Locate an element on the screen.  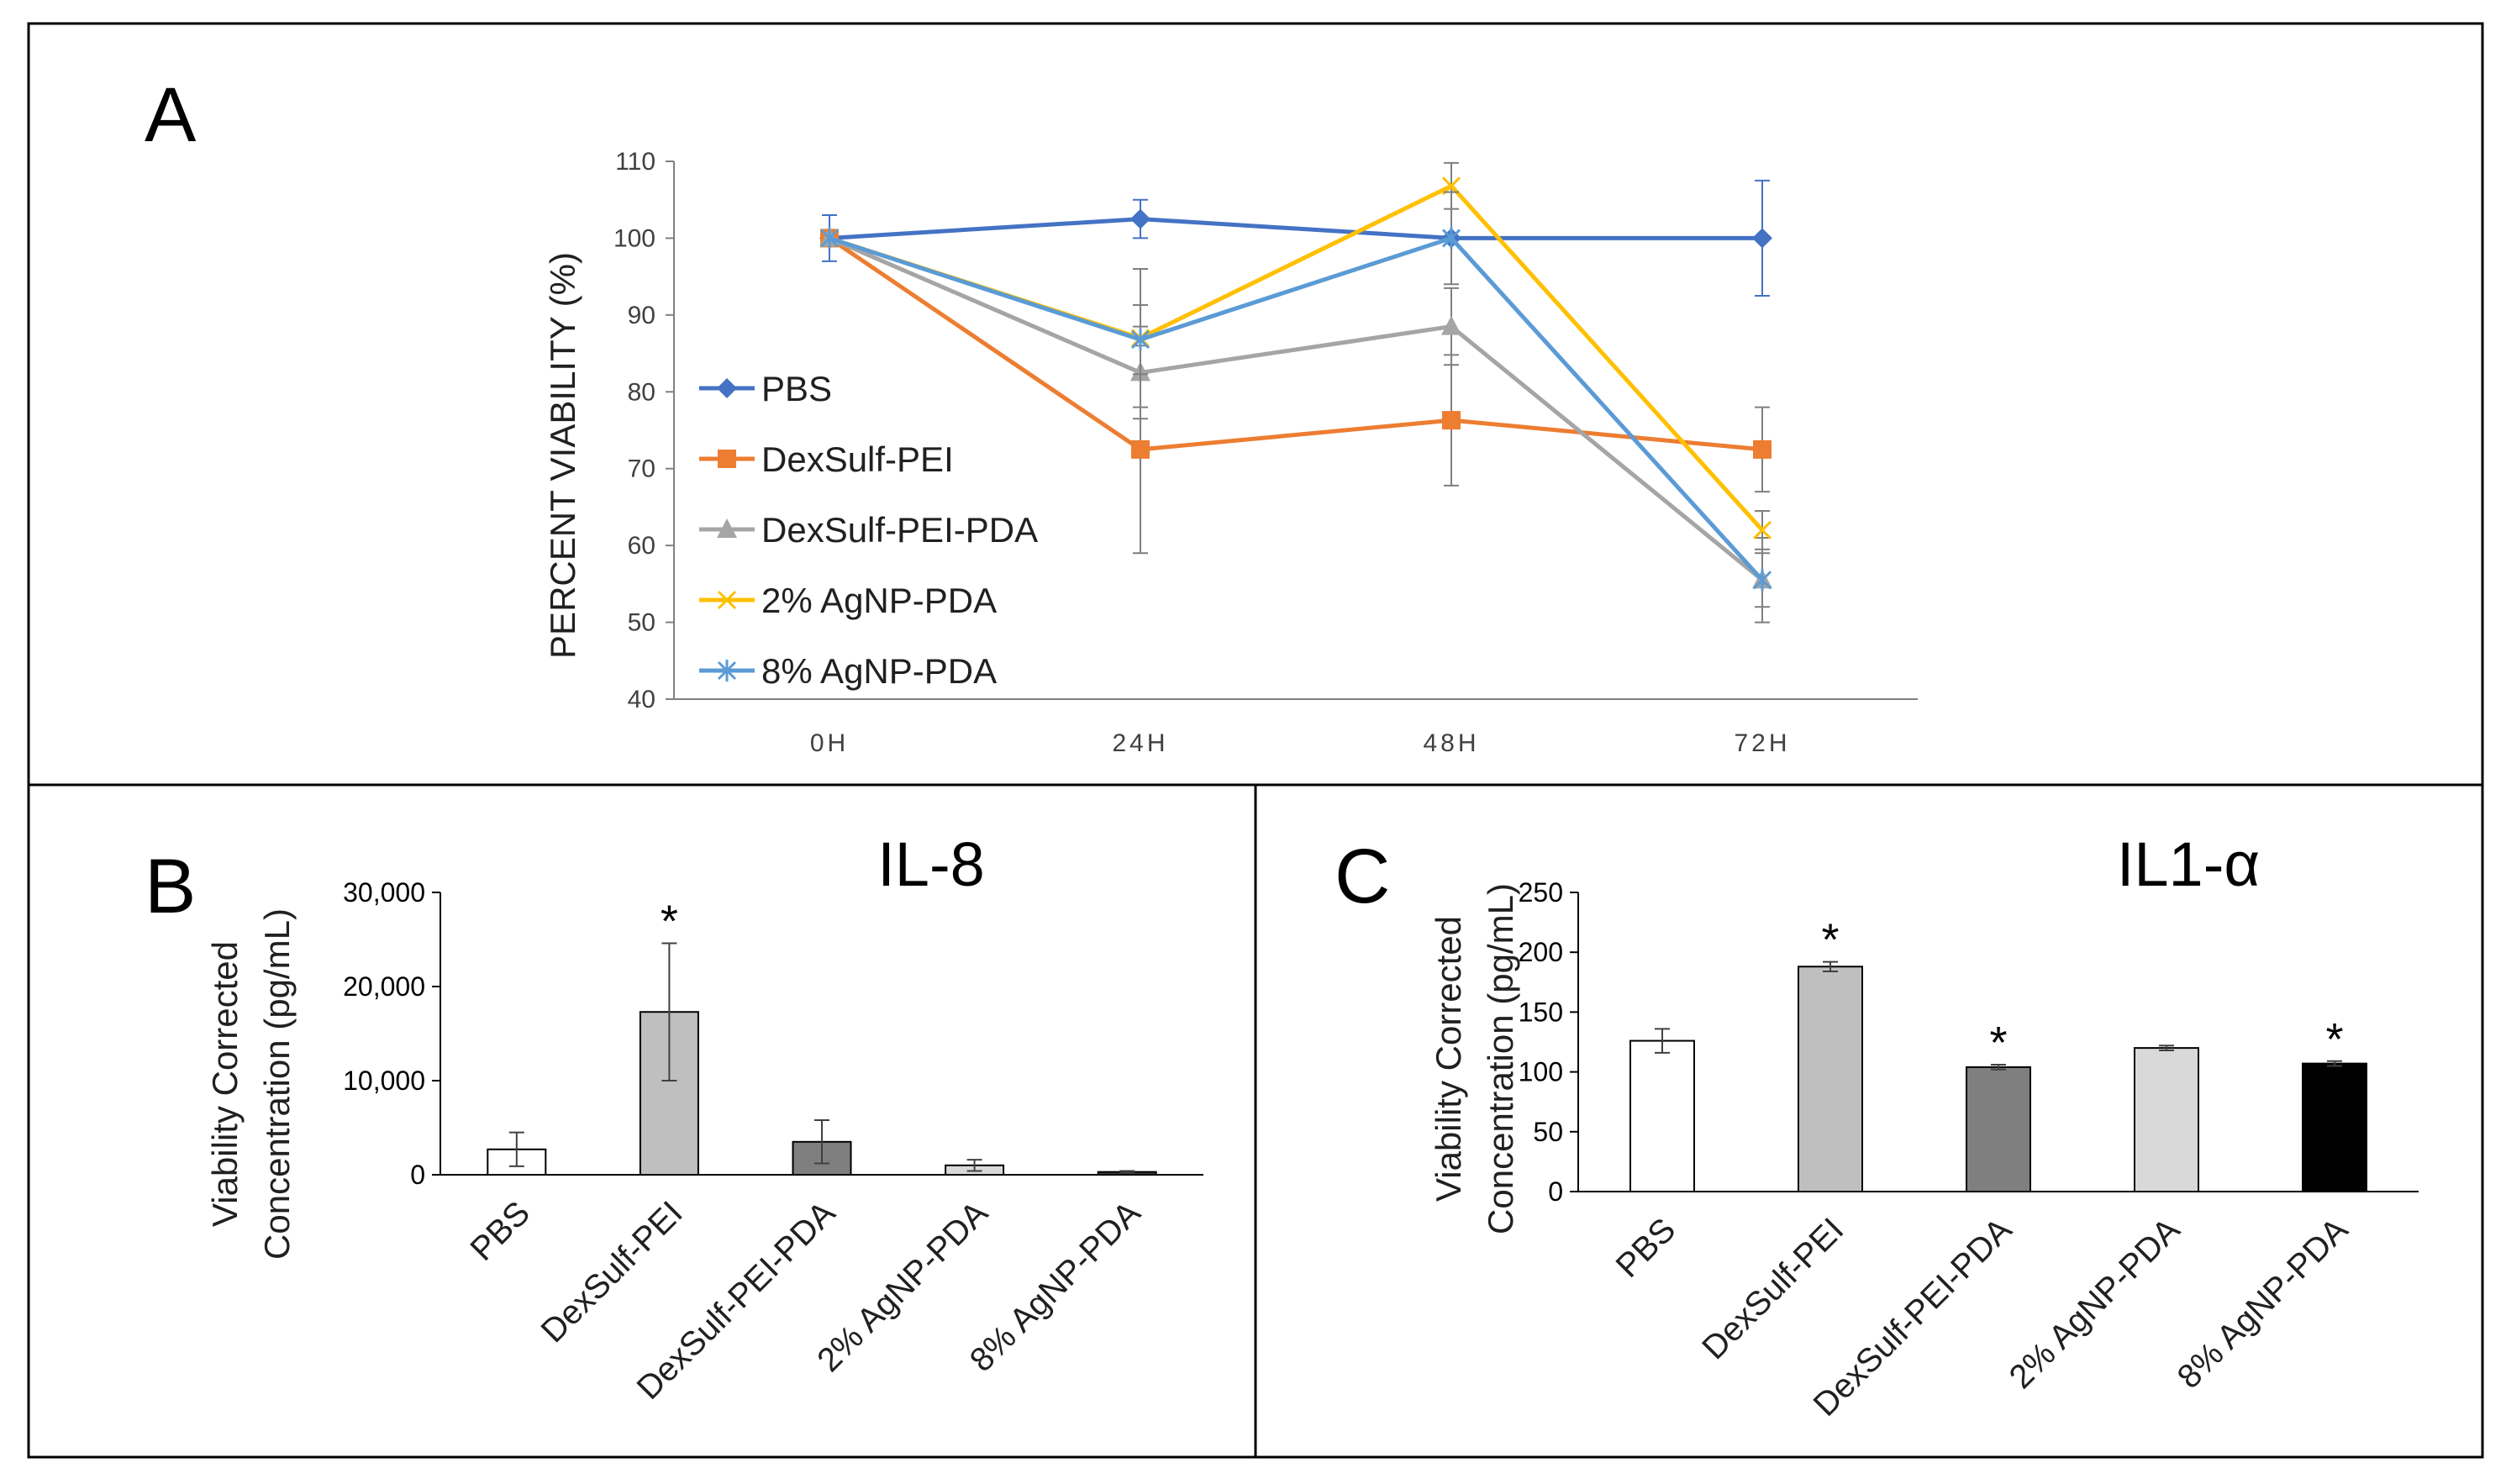
panel-b-x-tick-label: DexSulf-PEI is located at coordinates (612, 1272).